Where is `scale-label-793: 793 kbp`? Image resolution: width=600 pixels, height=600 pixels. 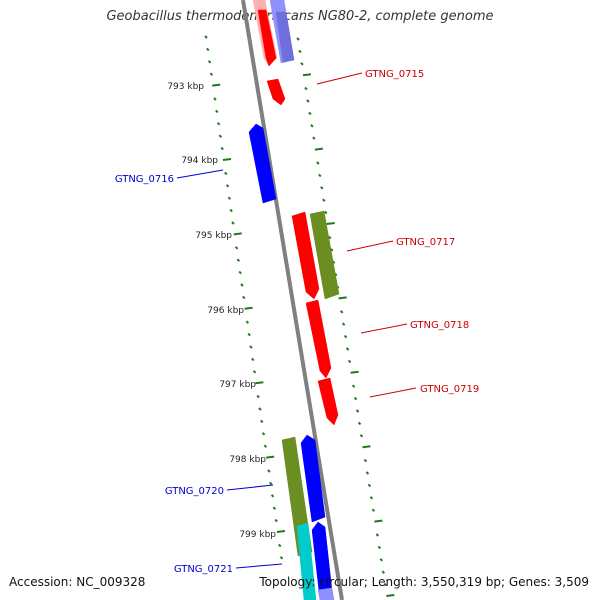
scale-label-793: 793 kbp is located at coordinates (185, 87).